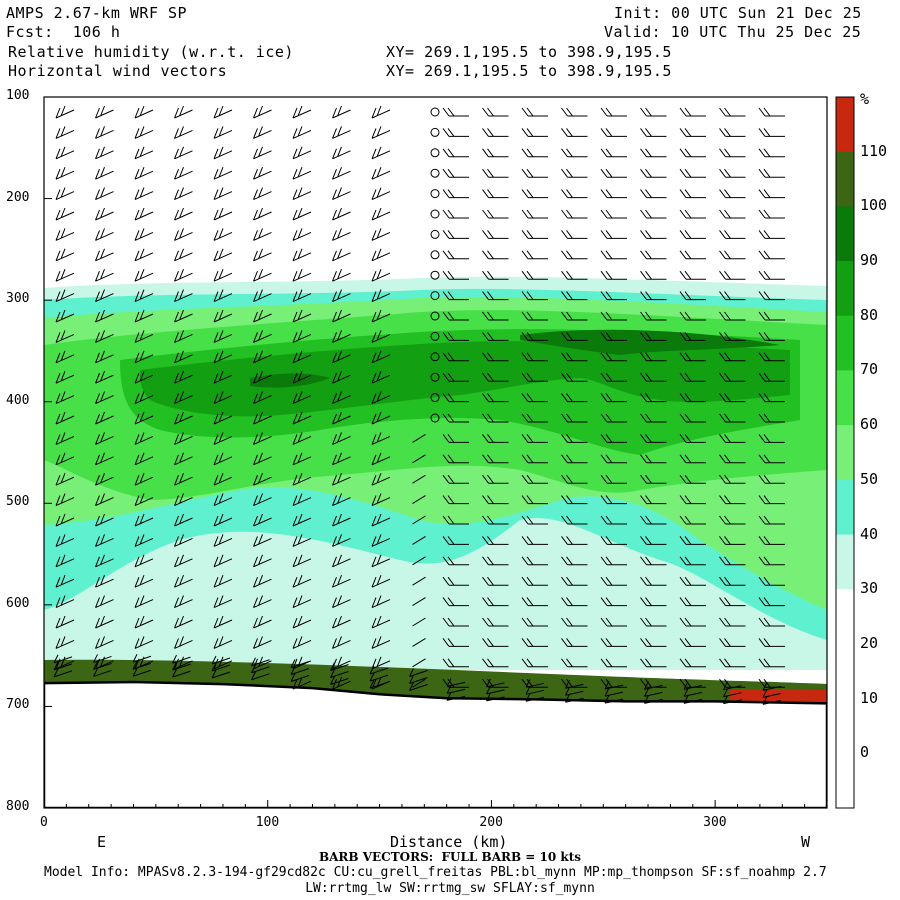  Describe the element at coordinates (18, 197) in the screenshot. I see `y-tick-label: 200` at that location.